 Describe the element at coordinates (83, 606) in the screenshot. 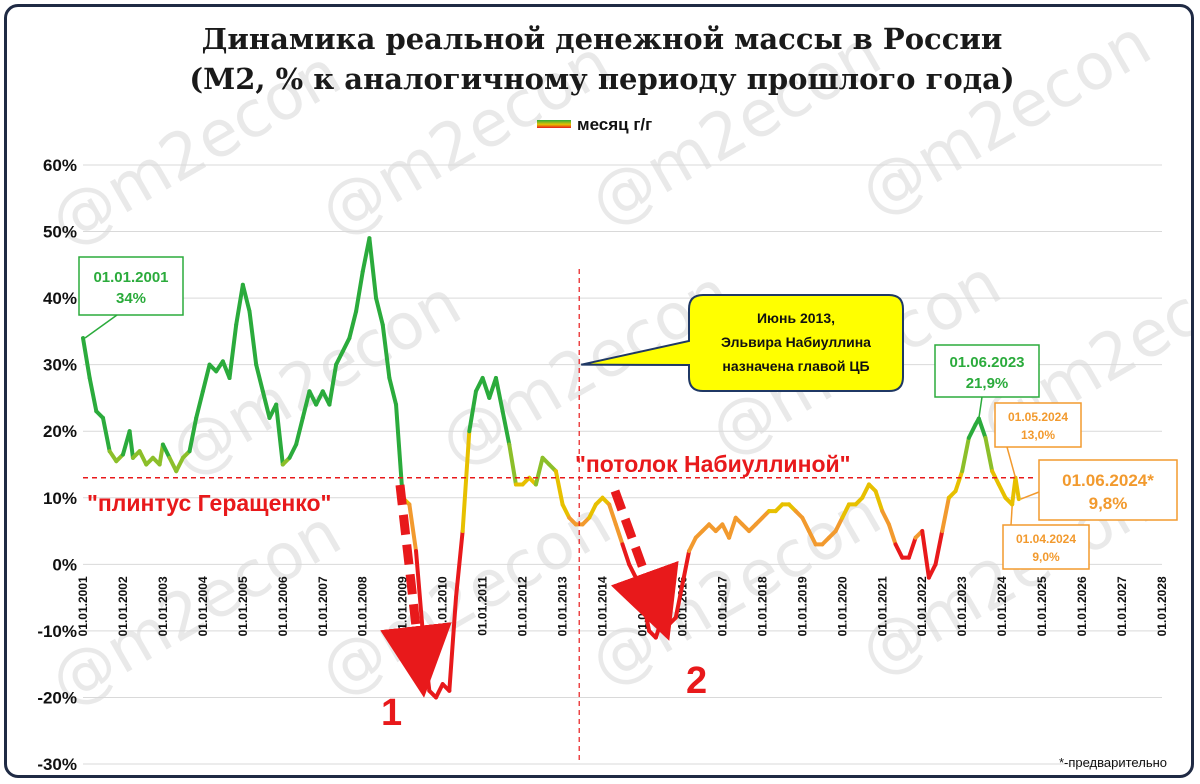

I see `x-tick-label: 01.01.2001` at that location.